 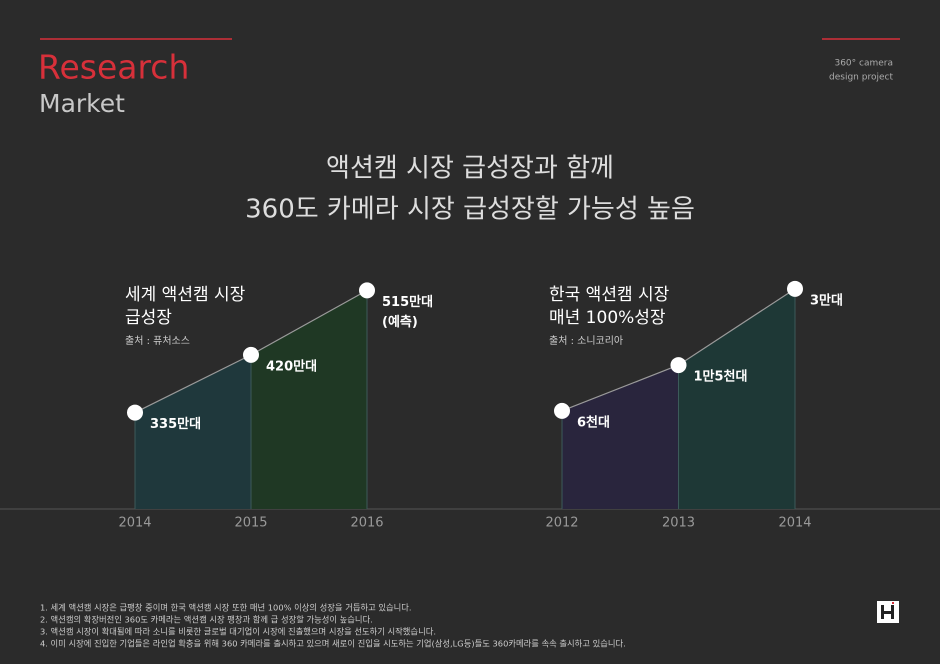 What do you see at coordinates (470, 169) in the screenshot?
I see `headline: 액션캠 시장 급성장과 함께` at bounding box center [470, 169].